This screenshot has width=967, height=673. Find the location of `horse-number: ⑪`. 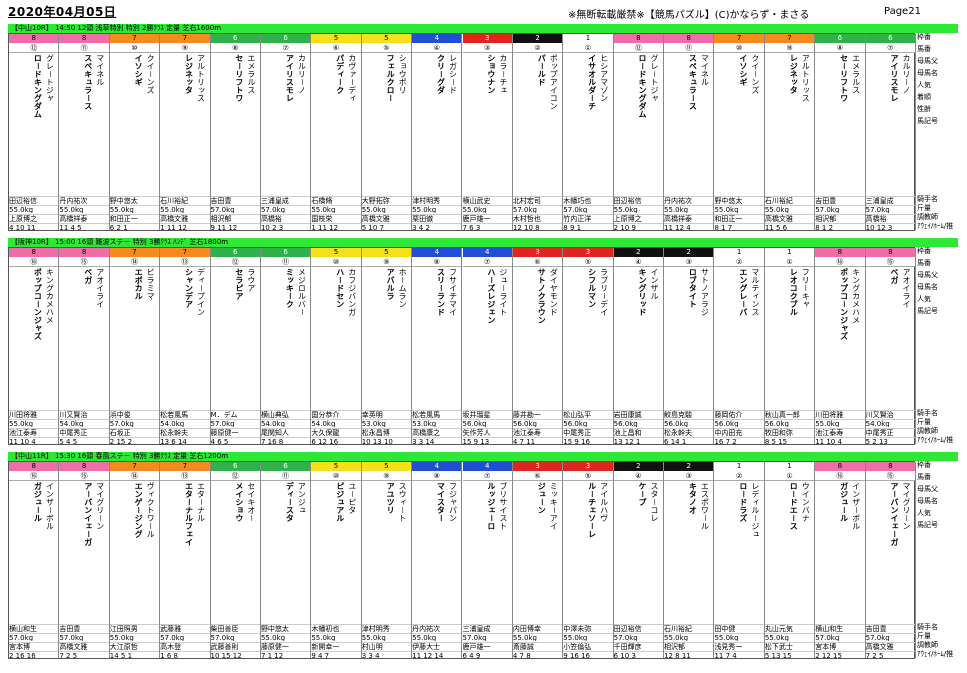

horse-number: ⑪ is located at coordinates (84, 48).